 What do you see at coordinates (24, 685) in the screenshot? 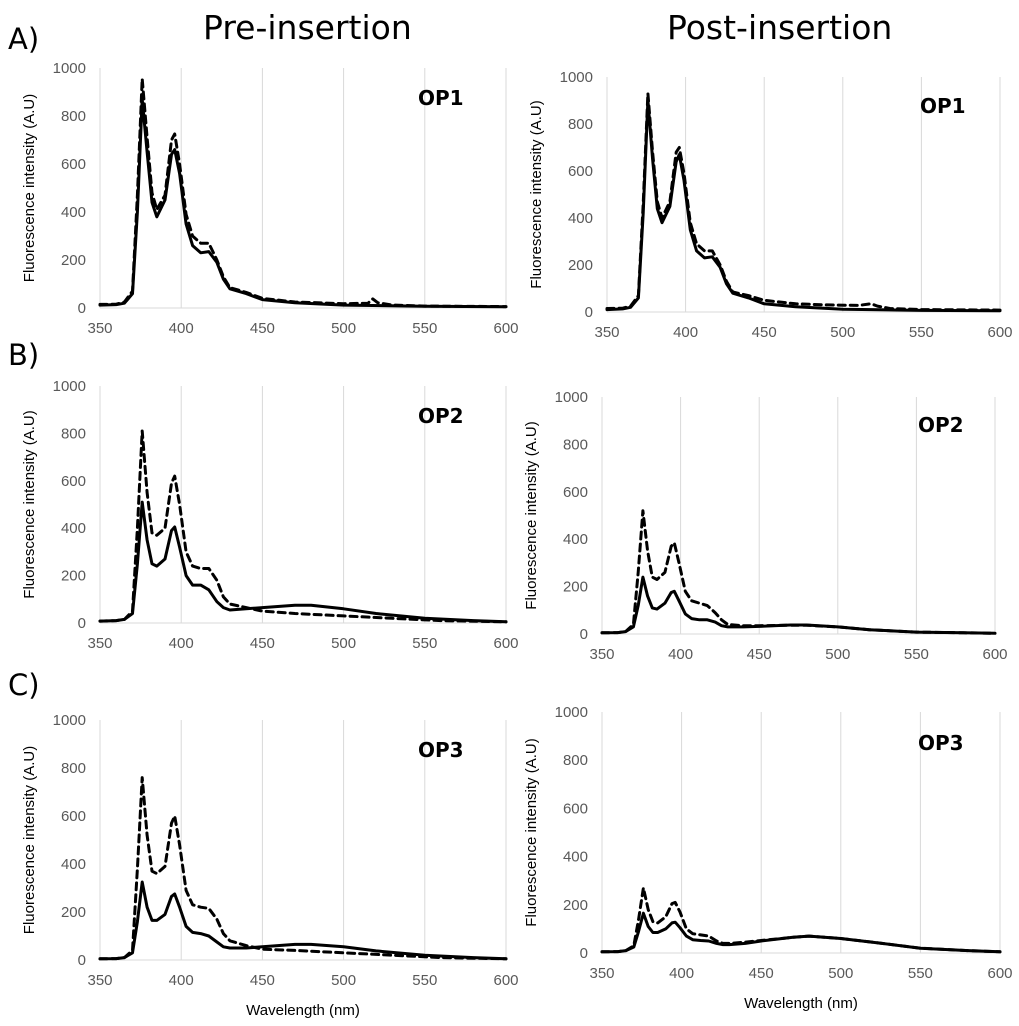
I see `row-label-c: C)` at bounding box center [24, 685].